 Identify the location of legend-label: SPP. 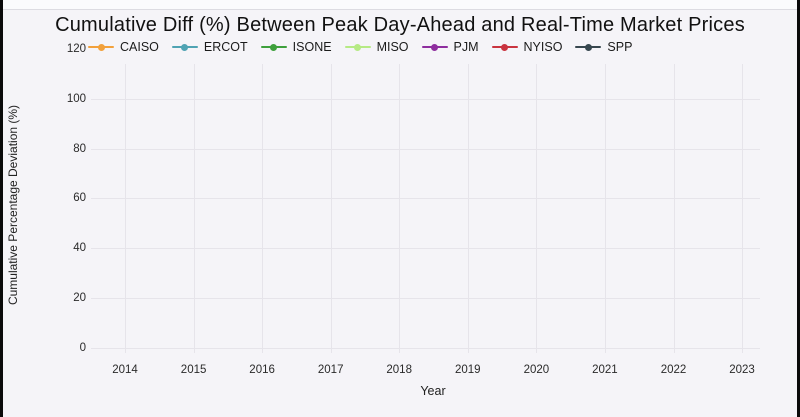
(620, 47).